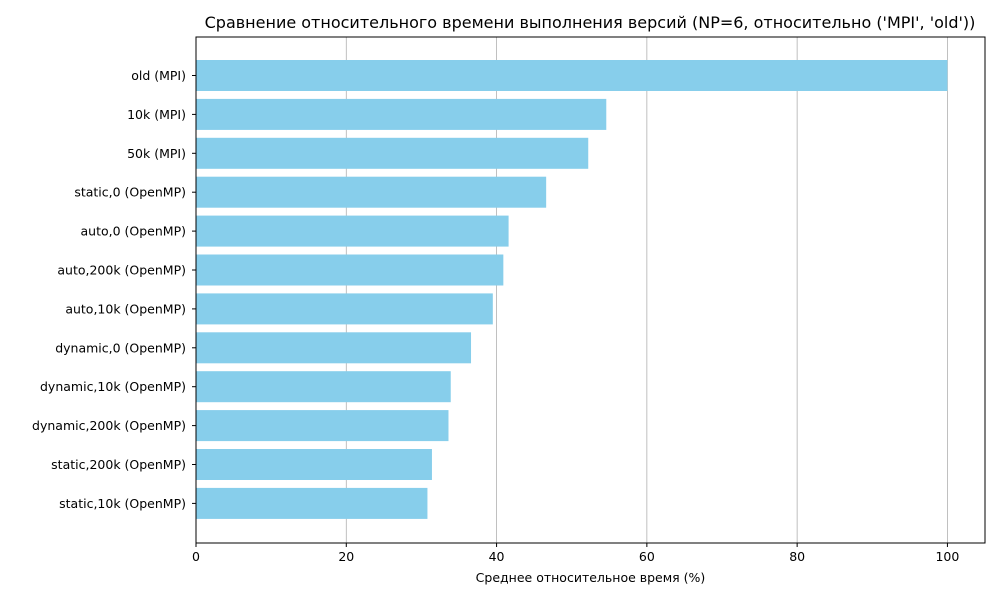 This screenshot has height=600, width=1000. Describe the element at coordinates (120, 347) in the screenshot. I see `y-tick-label: dynamic,0 (OpenMP)` at that location.